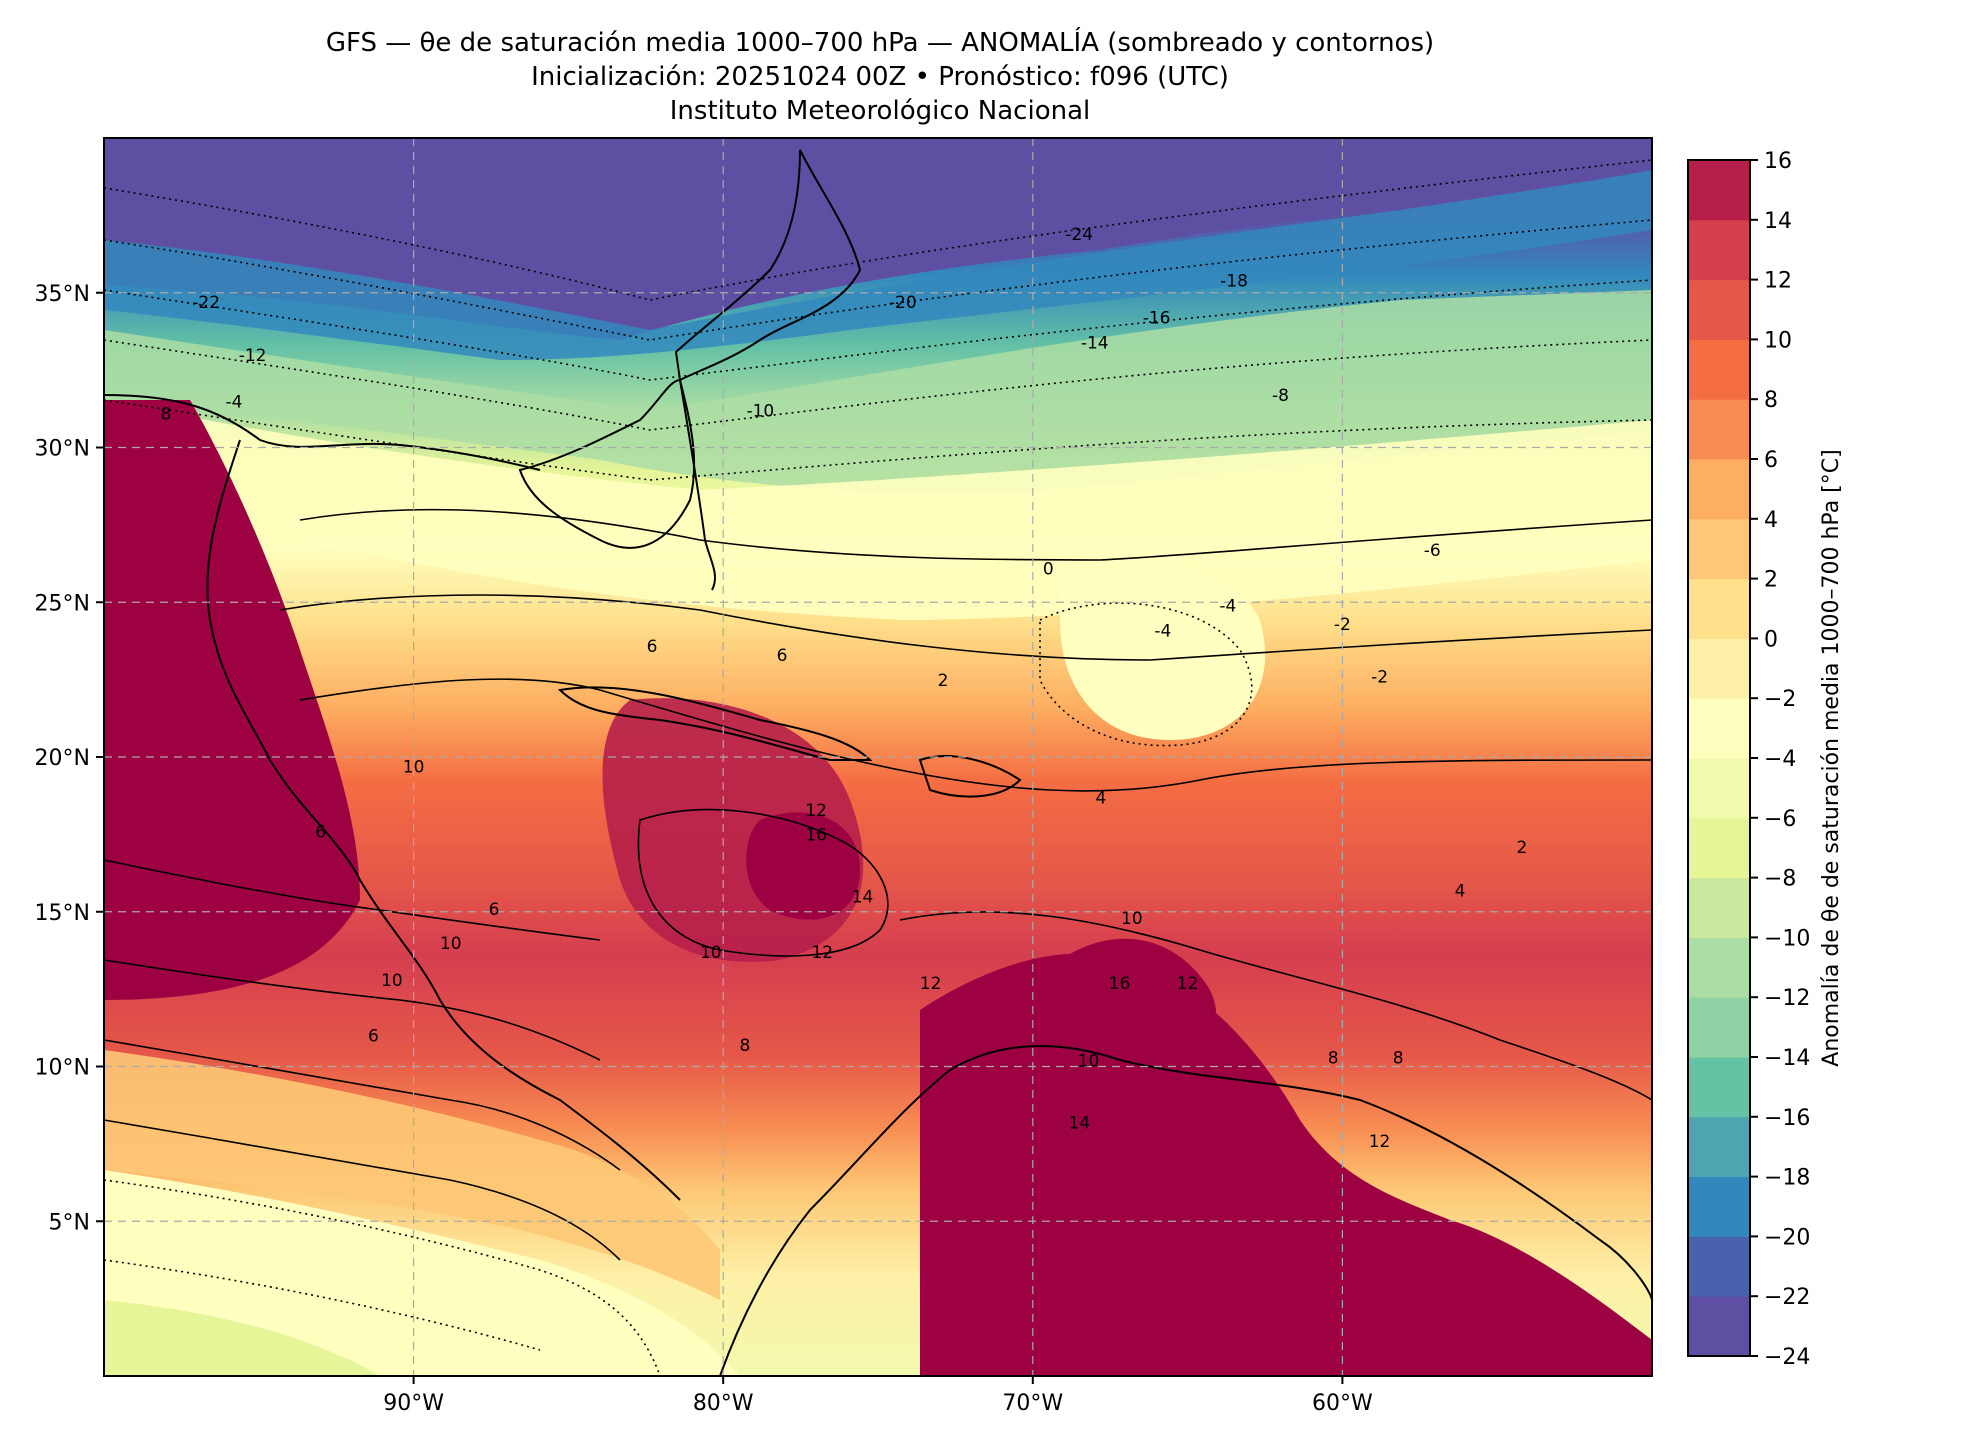 Image resolution: width=1980 pixels, height=1440 pixels. Describe the element at coordinates (1048, 569) in the screenshot. I see `contour-label: 0` at that location.